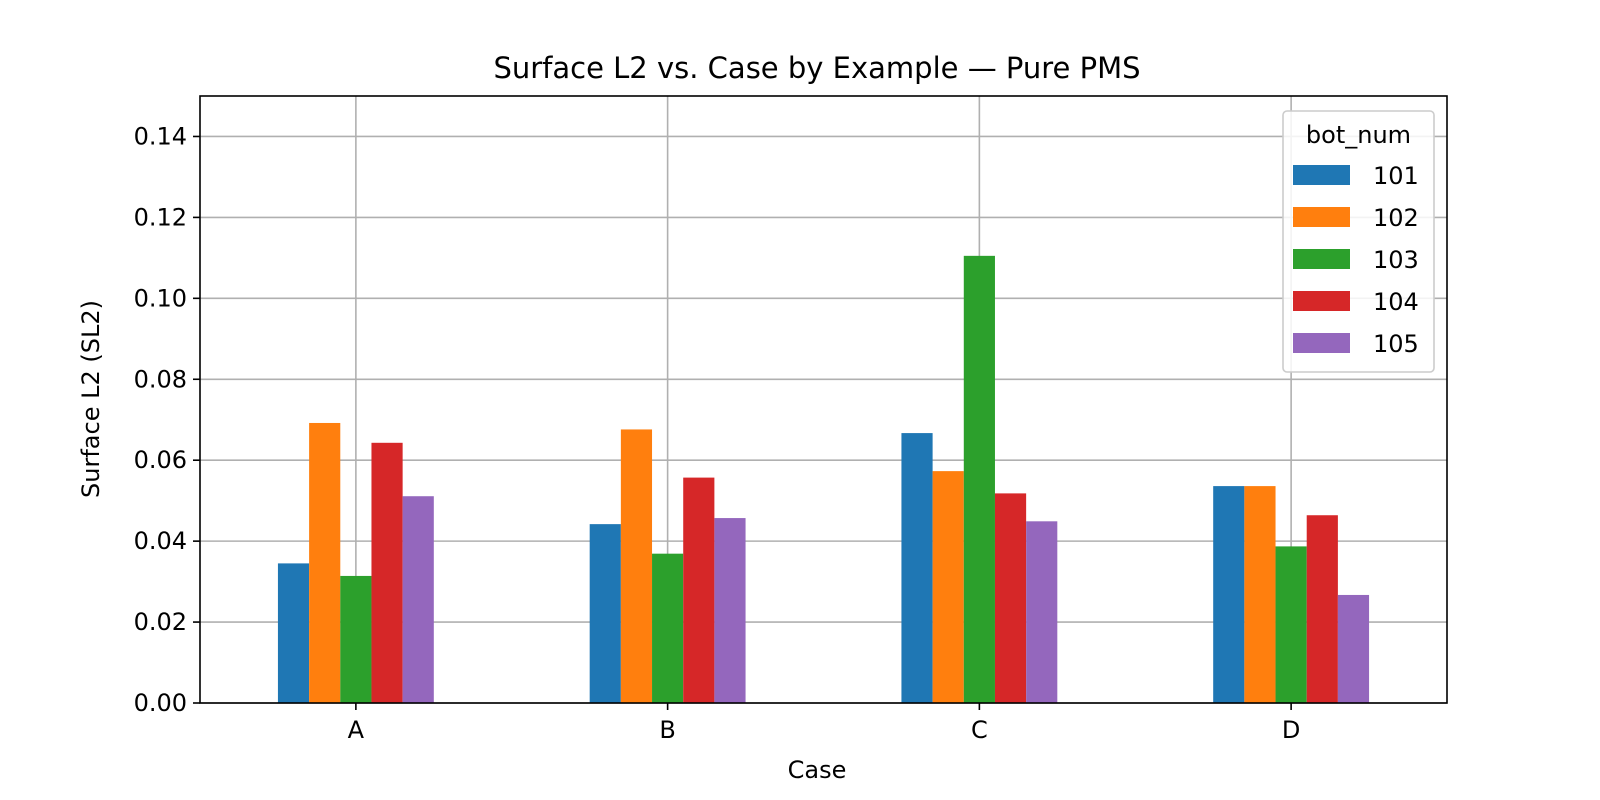  What do you see at coordinates (667, 730) in the screenshot?
I see `x-tick-label: B` at bounding box center [667, 730].